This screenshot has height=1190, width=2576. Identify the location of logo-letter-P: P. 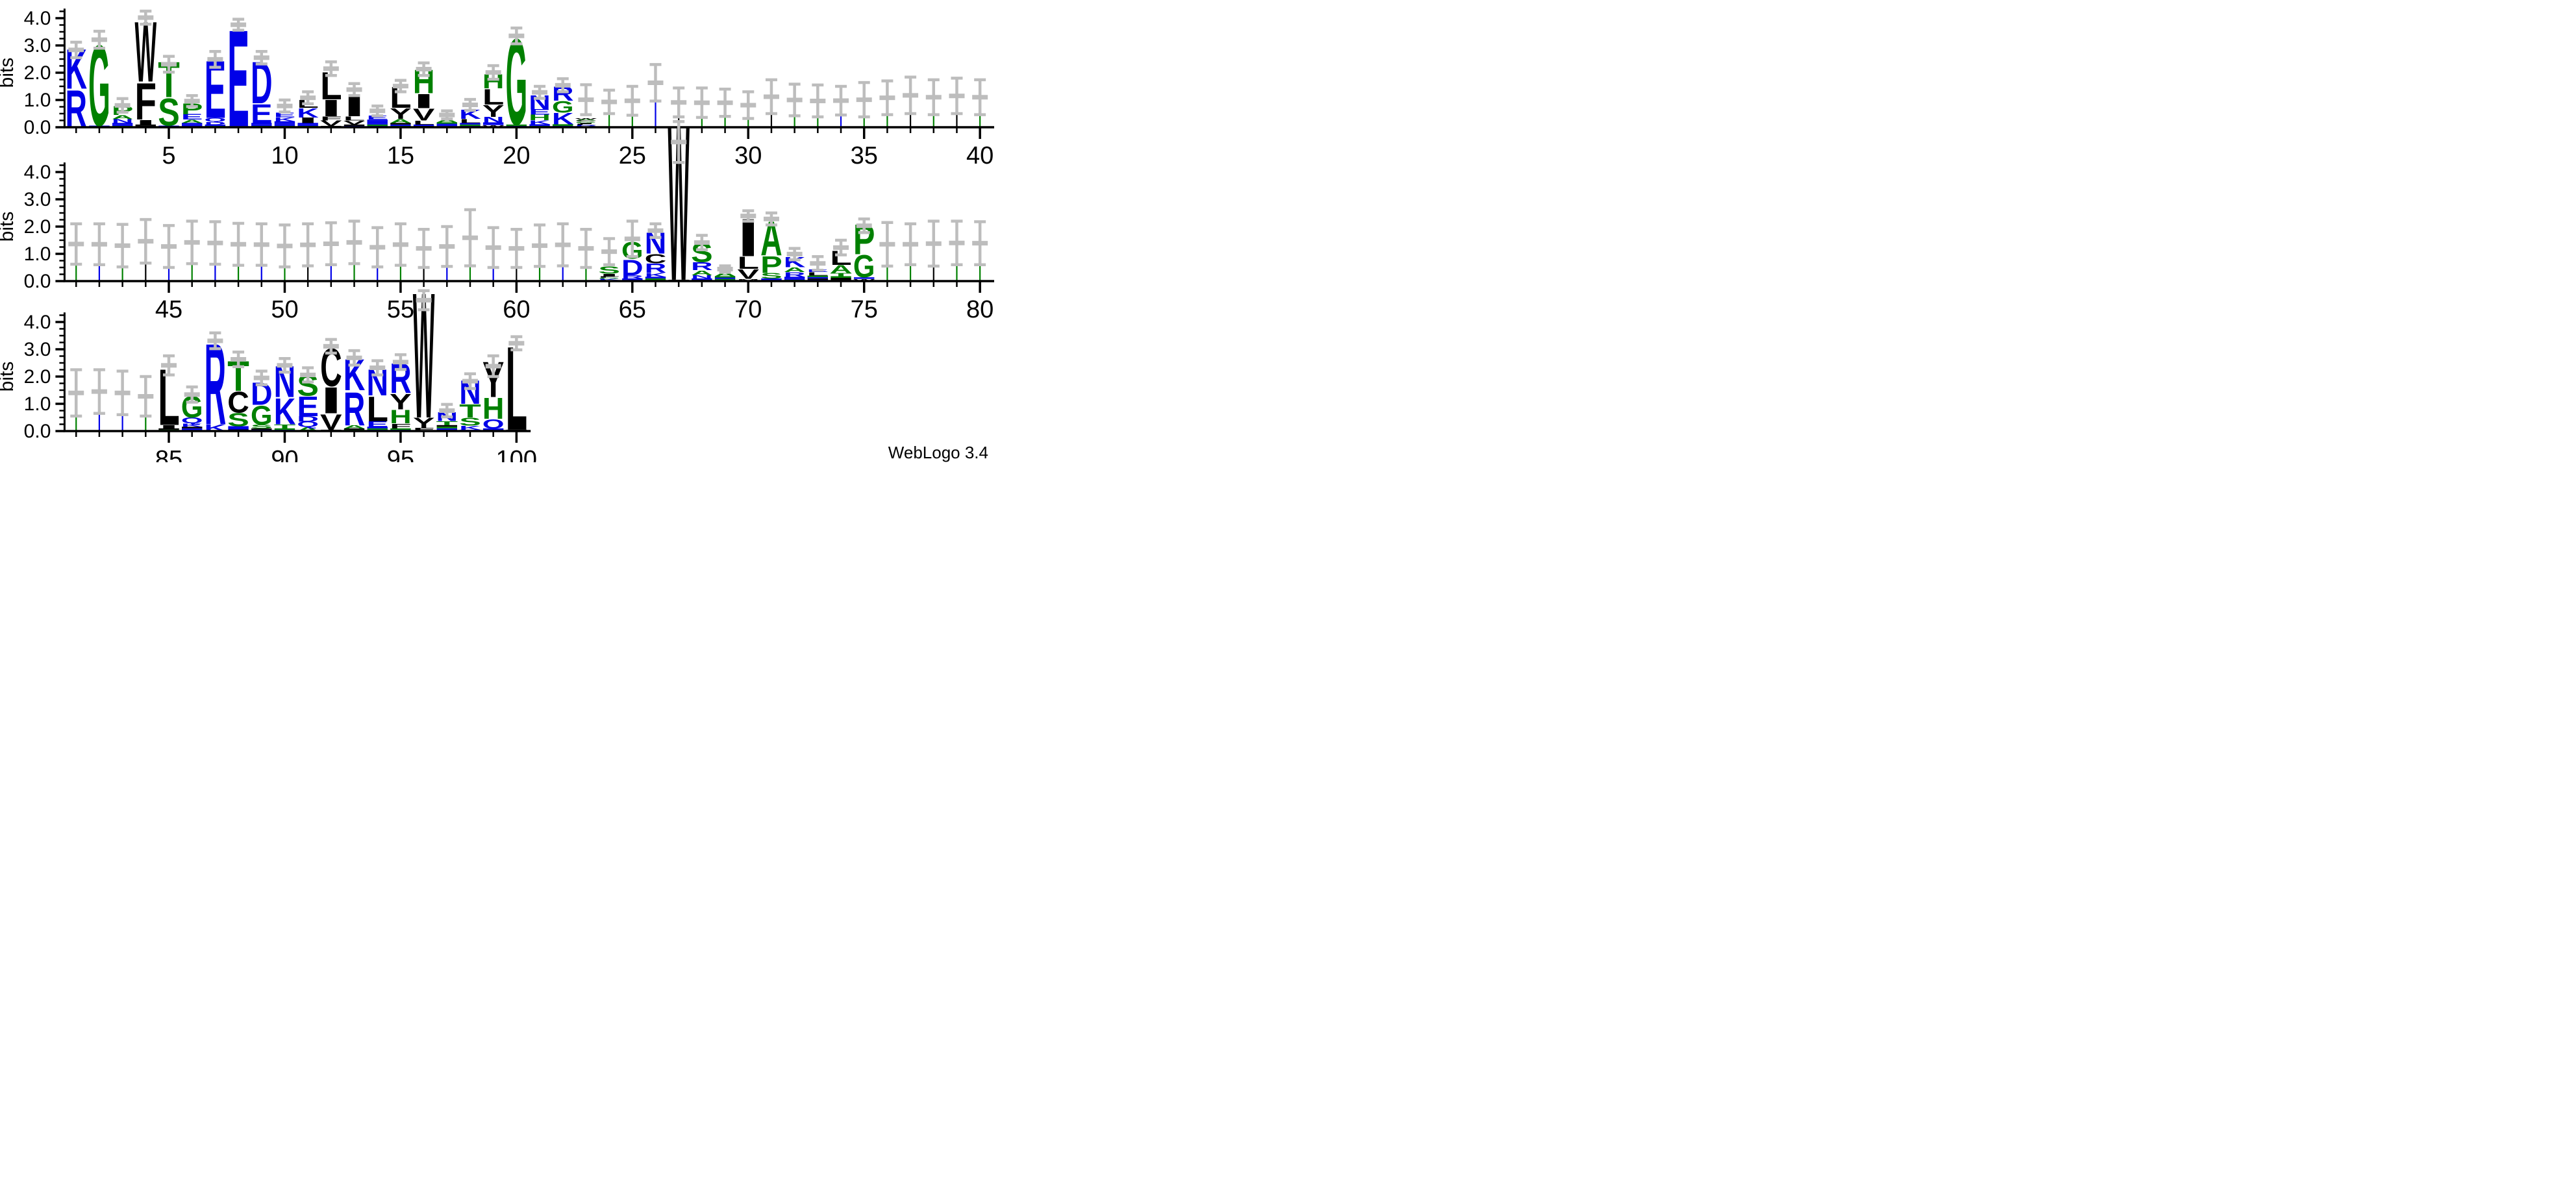
(771, 265).